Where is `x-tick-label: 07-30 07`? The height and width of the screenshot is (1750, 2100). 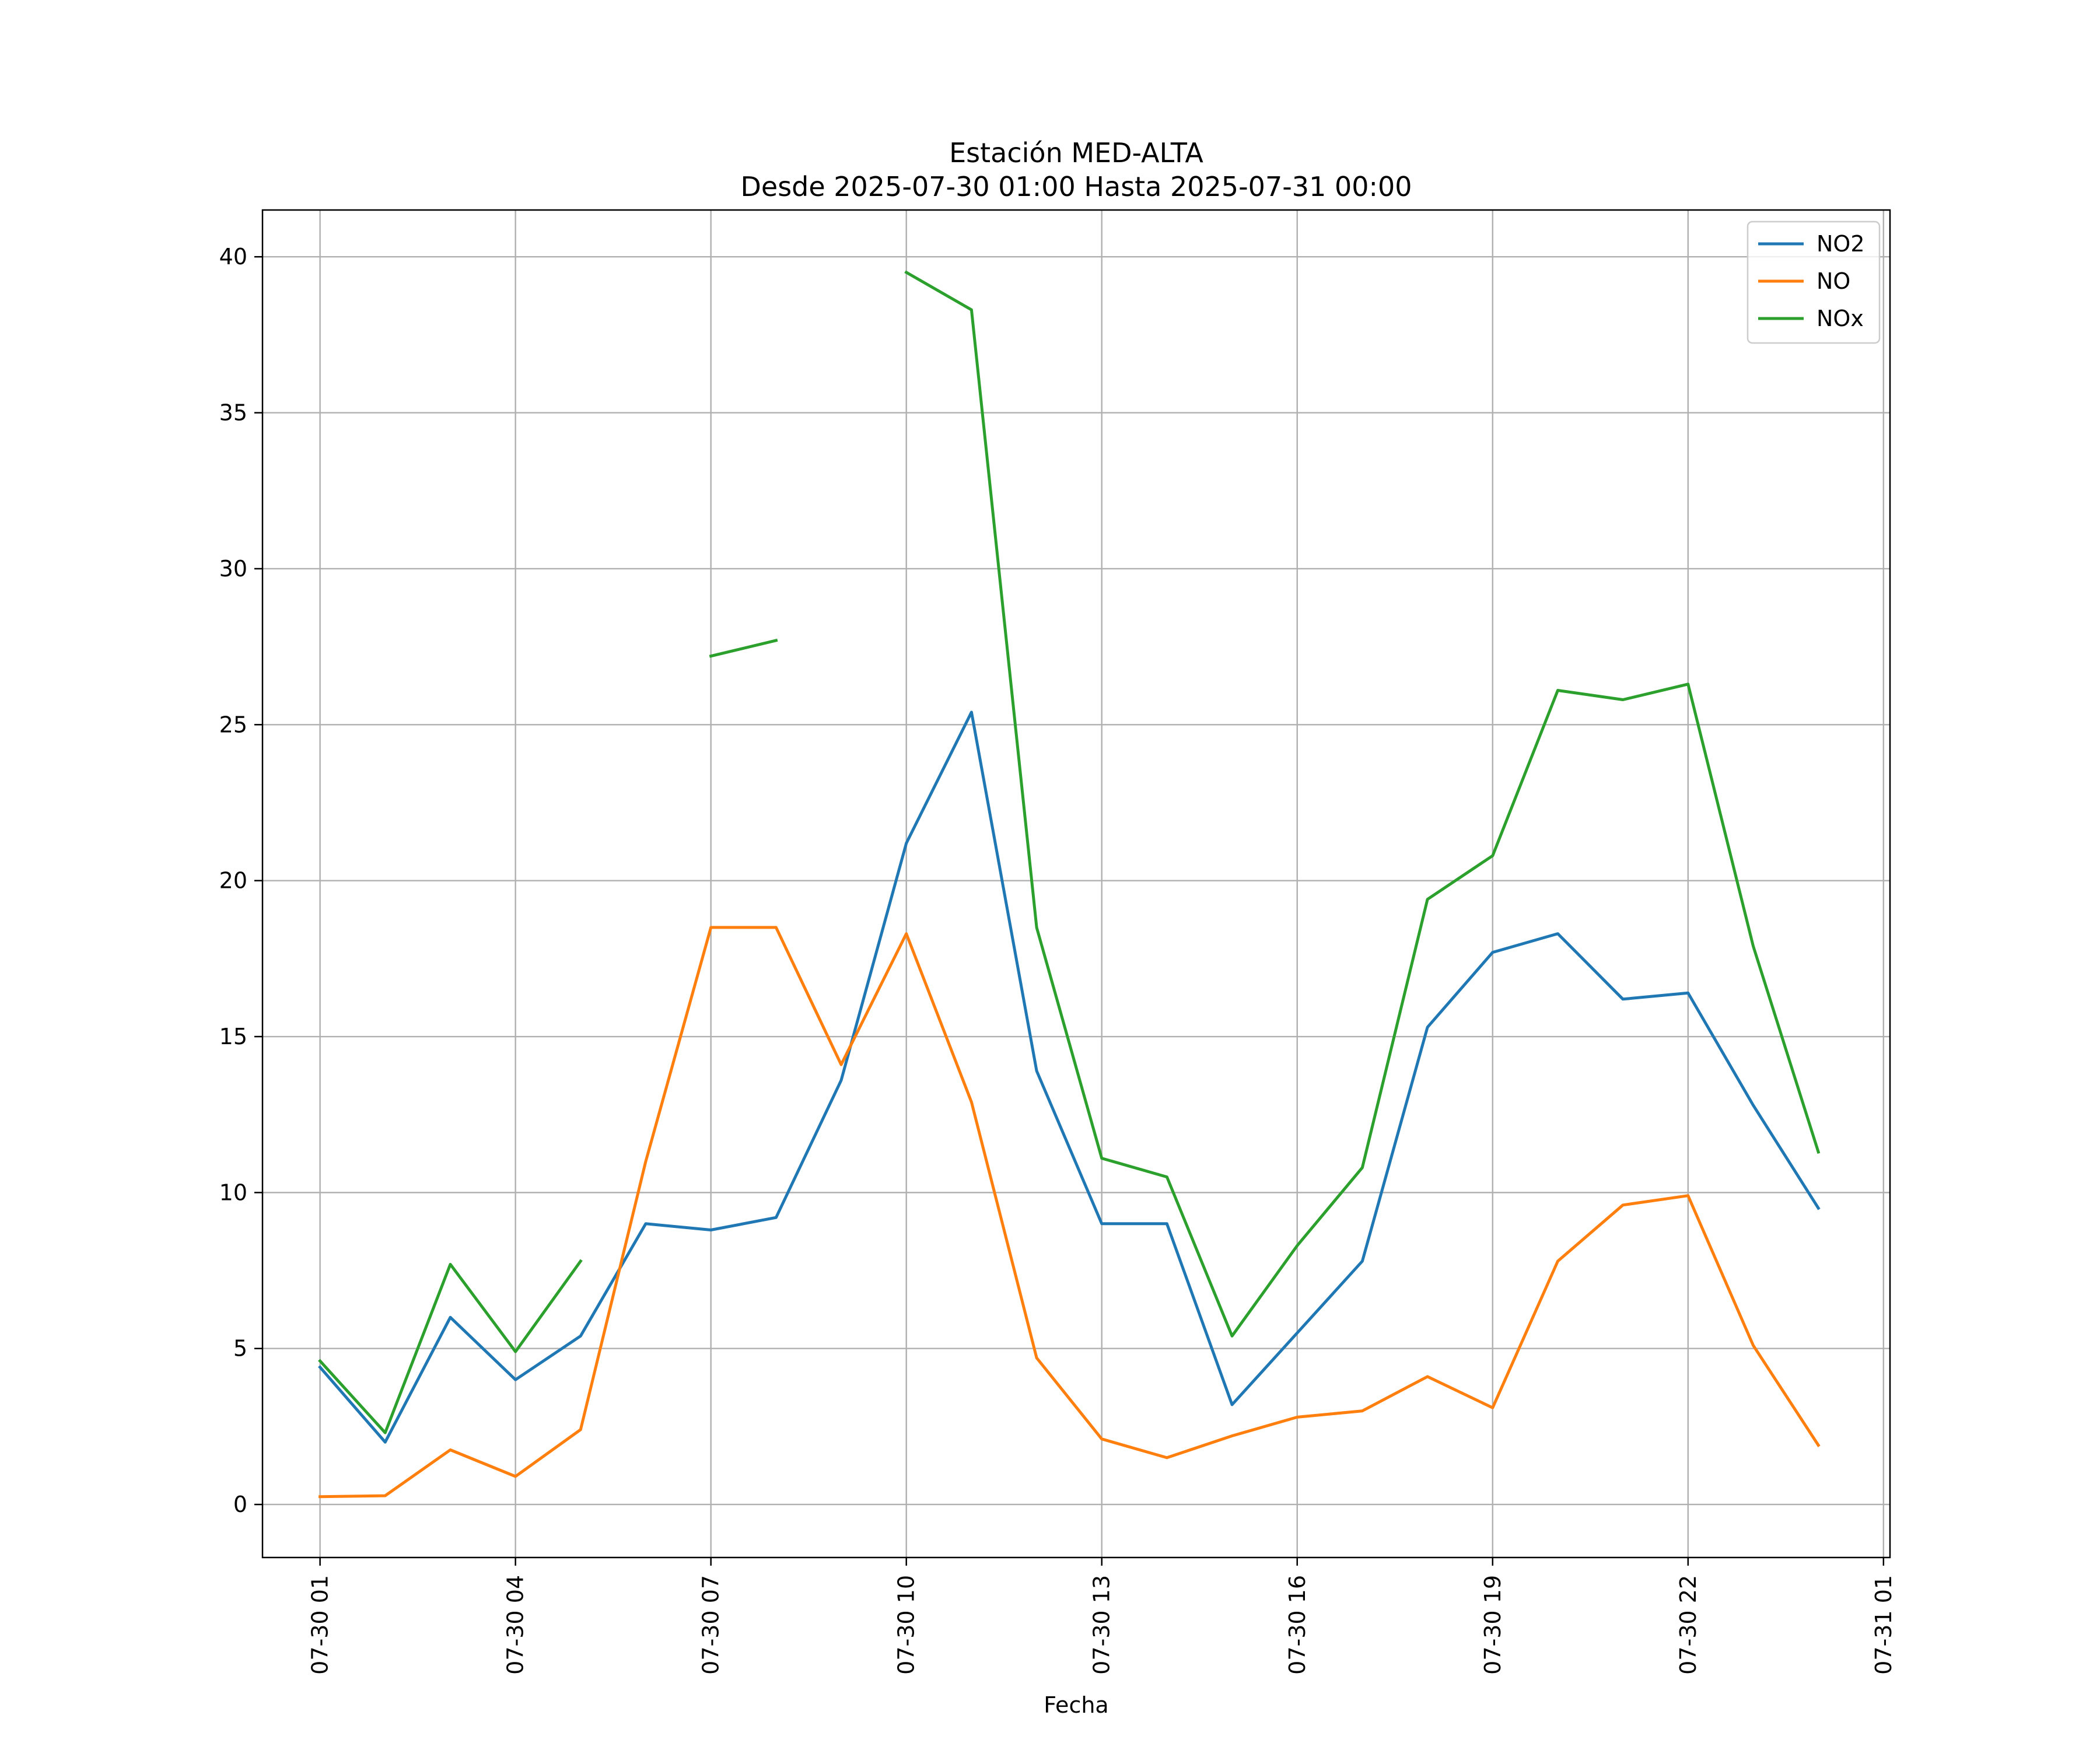 x-tick-label: 07-30 07 is located at coordinates (711, 1625).